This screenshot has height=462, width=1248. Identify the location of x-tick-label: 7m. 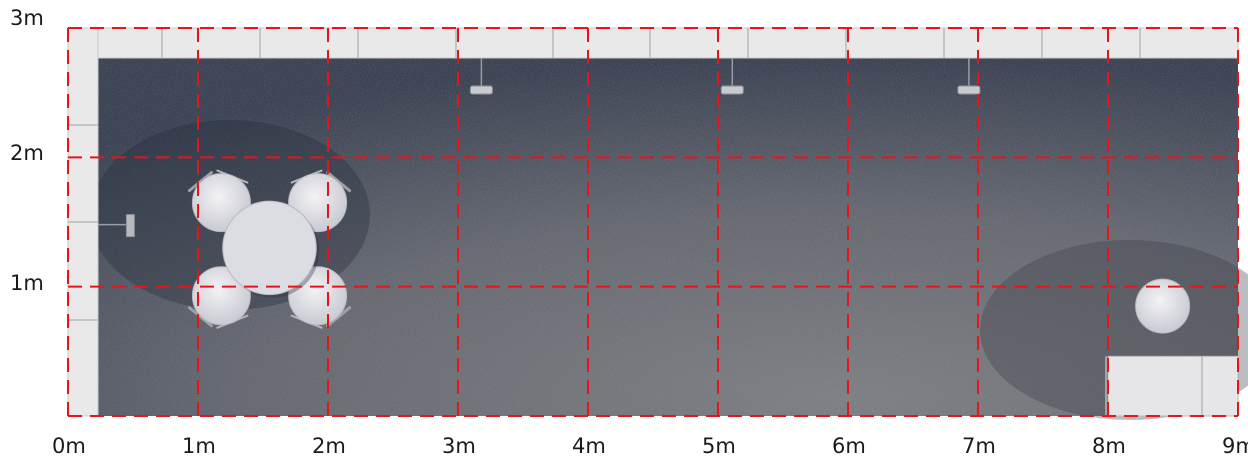
(979, 446).